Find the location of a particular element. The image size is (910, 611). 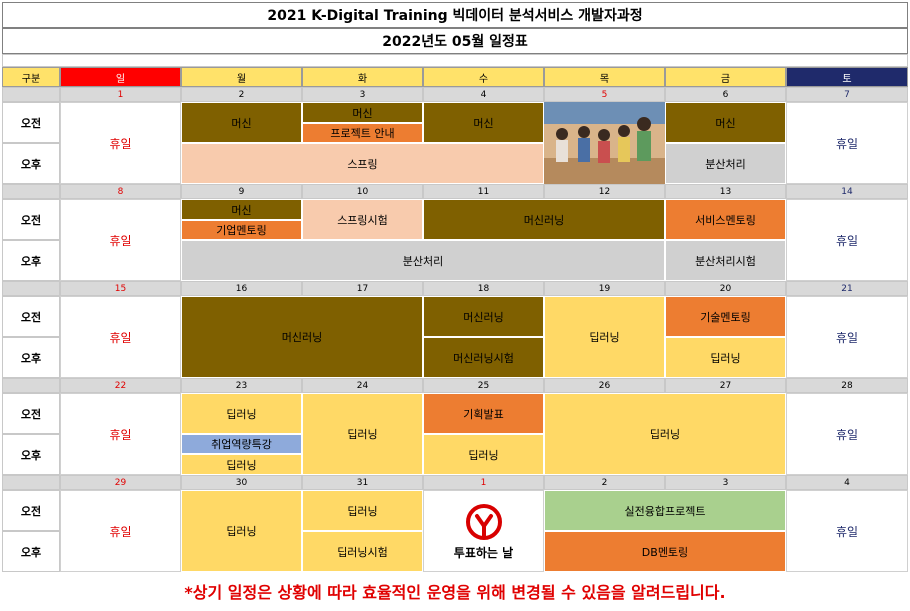

event-cell: 취업역량특강 is located at coordinates (241, 444).